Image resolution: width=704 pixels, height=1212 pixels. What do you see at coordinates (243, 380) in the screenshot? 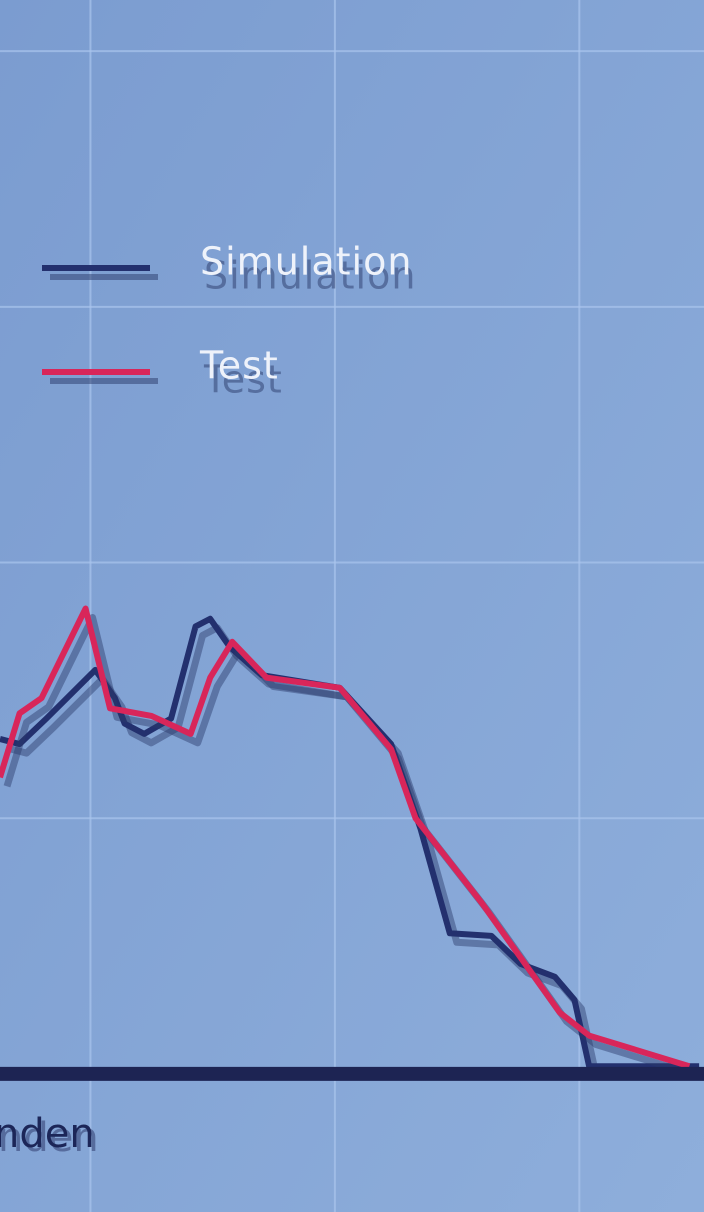
I see `legend-label-shadow: Test` at bounding box center [243, 380].